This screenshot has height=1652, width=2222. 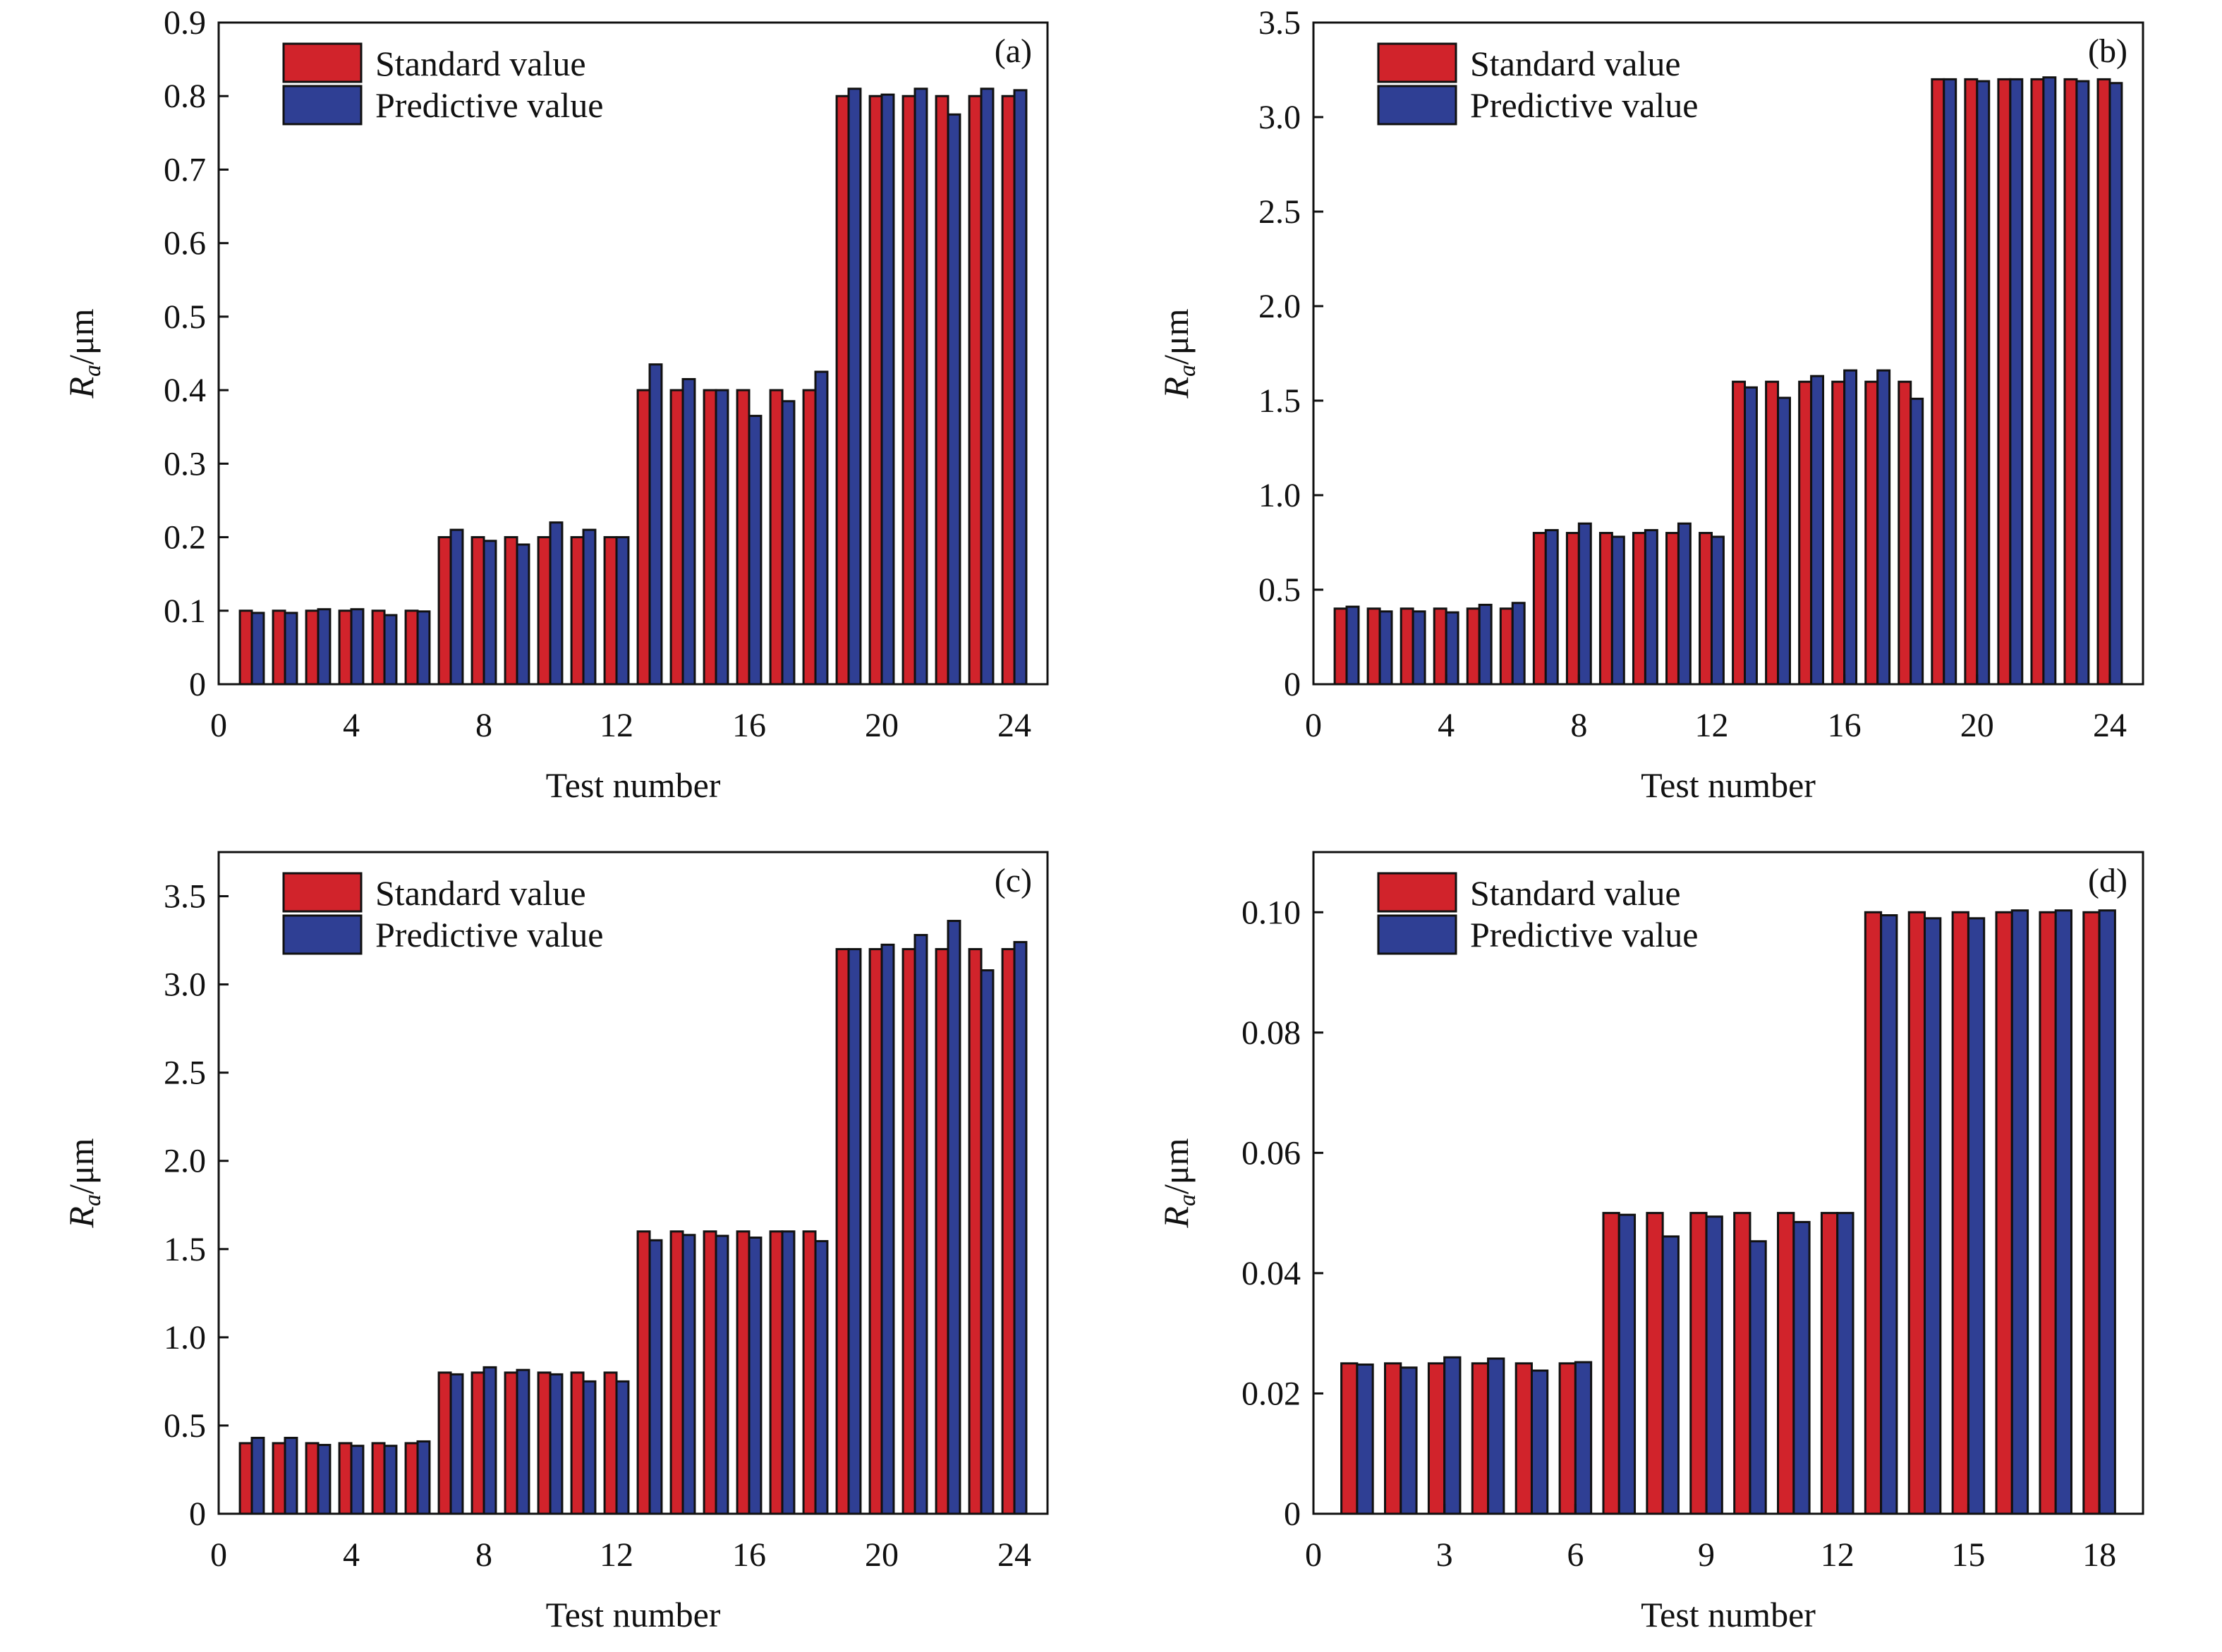 What do you see at coordinates (1728, 785) in the screenshot?
I see `x-axis-title-b: Test number` at bounding box center [1728, 785].